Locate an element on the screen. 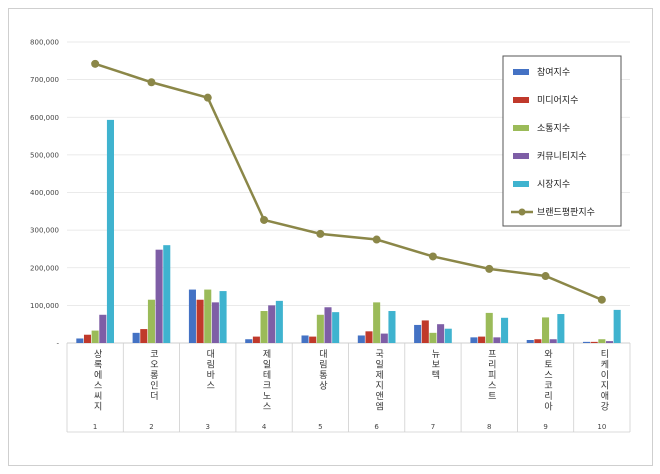  legend-label: 미디어지수 is located at coordinates (557, 100).